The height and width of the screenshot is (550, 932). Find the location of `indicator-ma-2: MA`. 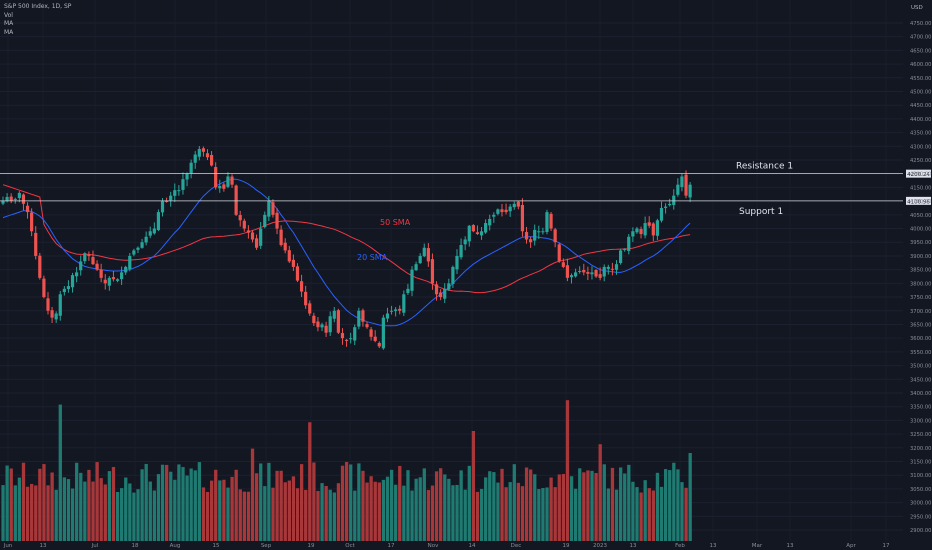

indicator-ma-2: MA is located at coordinates (9, 32).